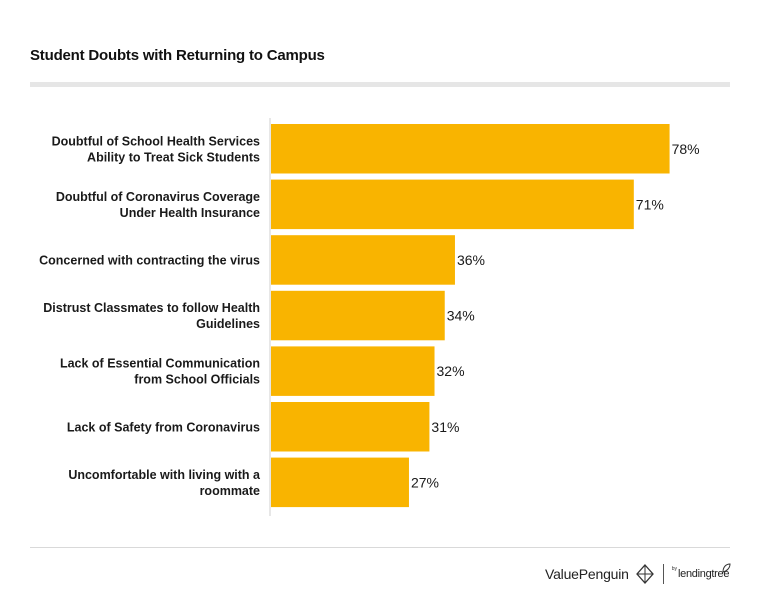  I want to click on category-label: Lack of Safety from Coronavirus, so click(163, 427).